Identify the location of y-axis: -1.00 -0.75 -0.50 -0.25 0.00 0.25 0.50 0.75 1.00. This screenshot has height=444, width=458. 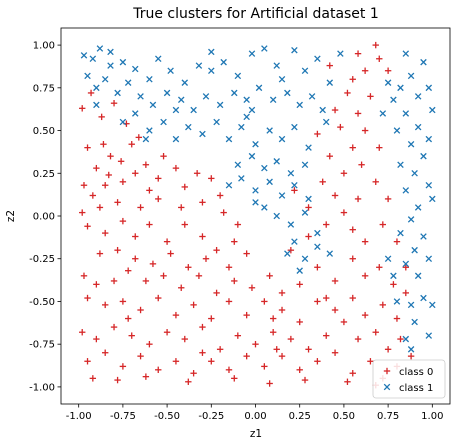
(45, 217).